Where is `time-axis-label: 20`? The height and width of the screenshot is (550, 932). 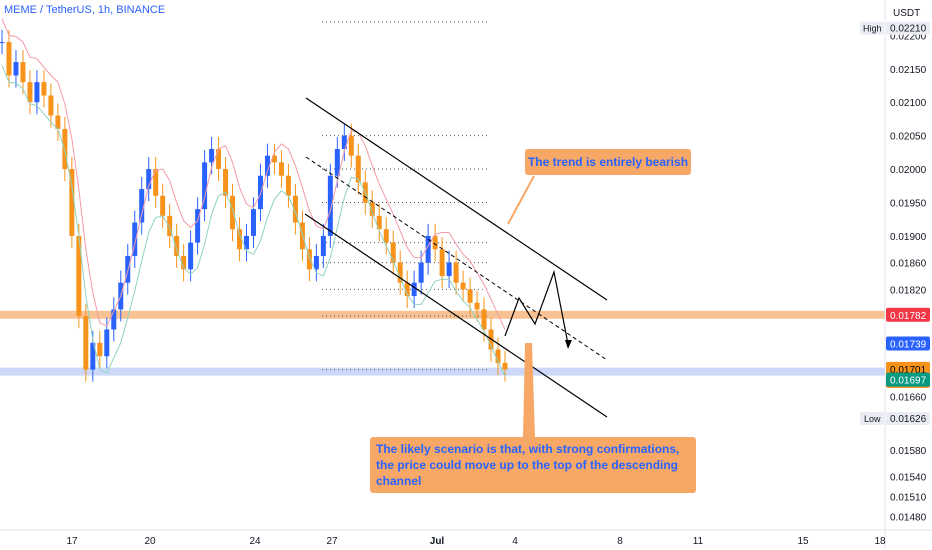 time-axis-label: 20 is located at coordinates (150, 541).